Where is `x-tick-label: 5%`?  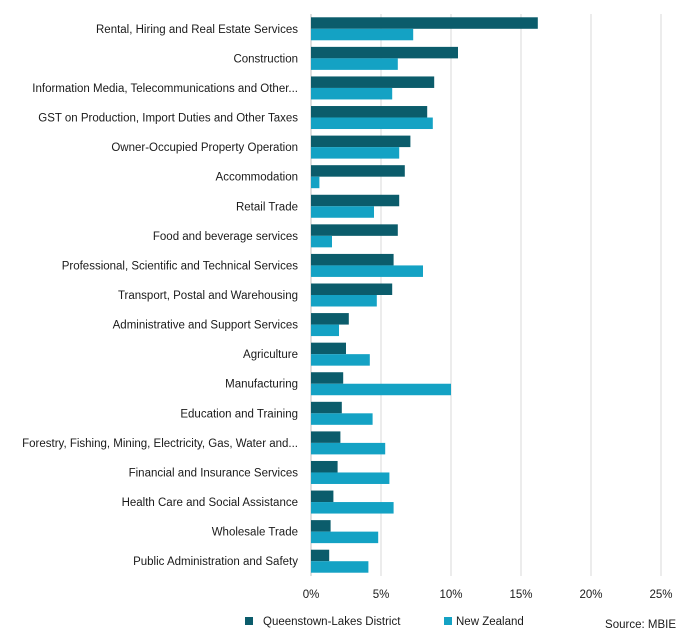 x-tick-label: 5% is located at coordinates (381, 595).